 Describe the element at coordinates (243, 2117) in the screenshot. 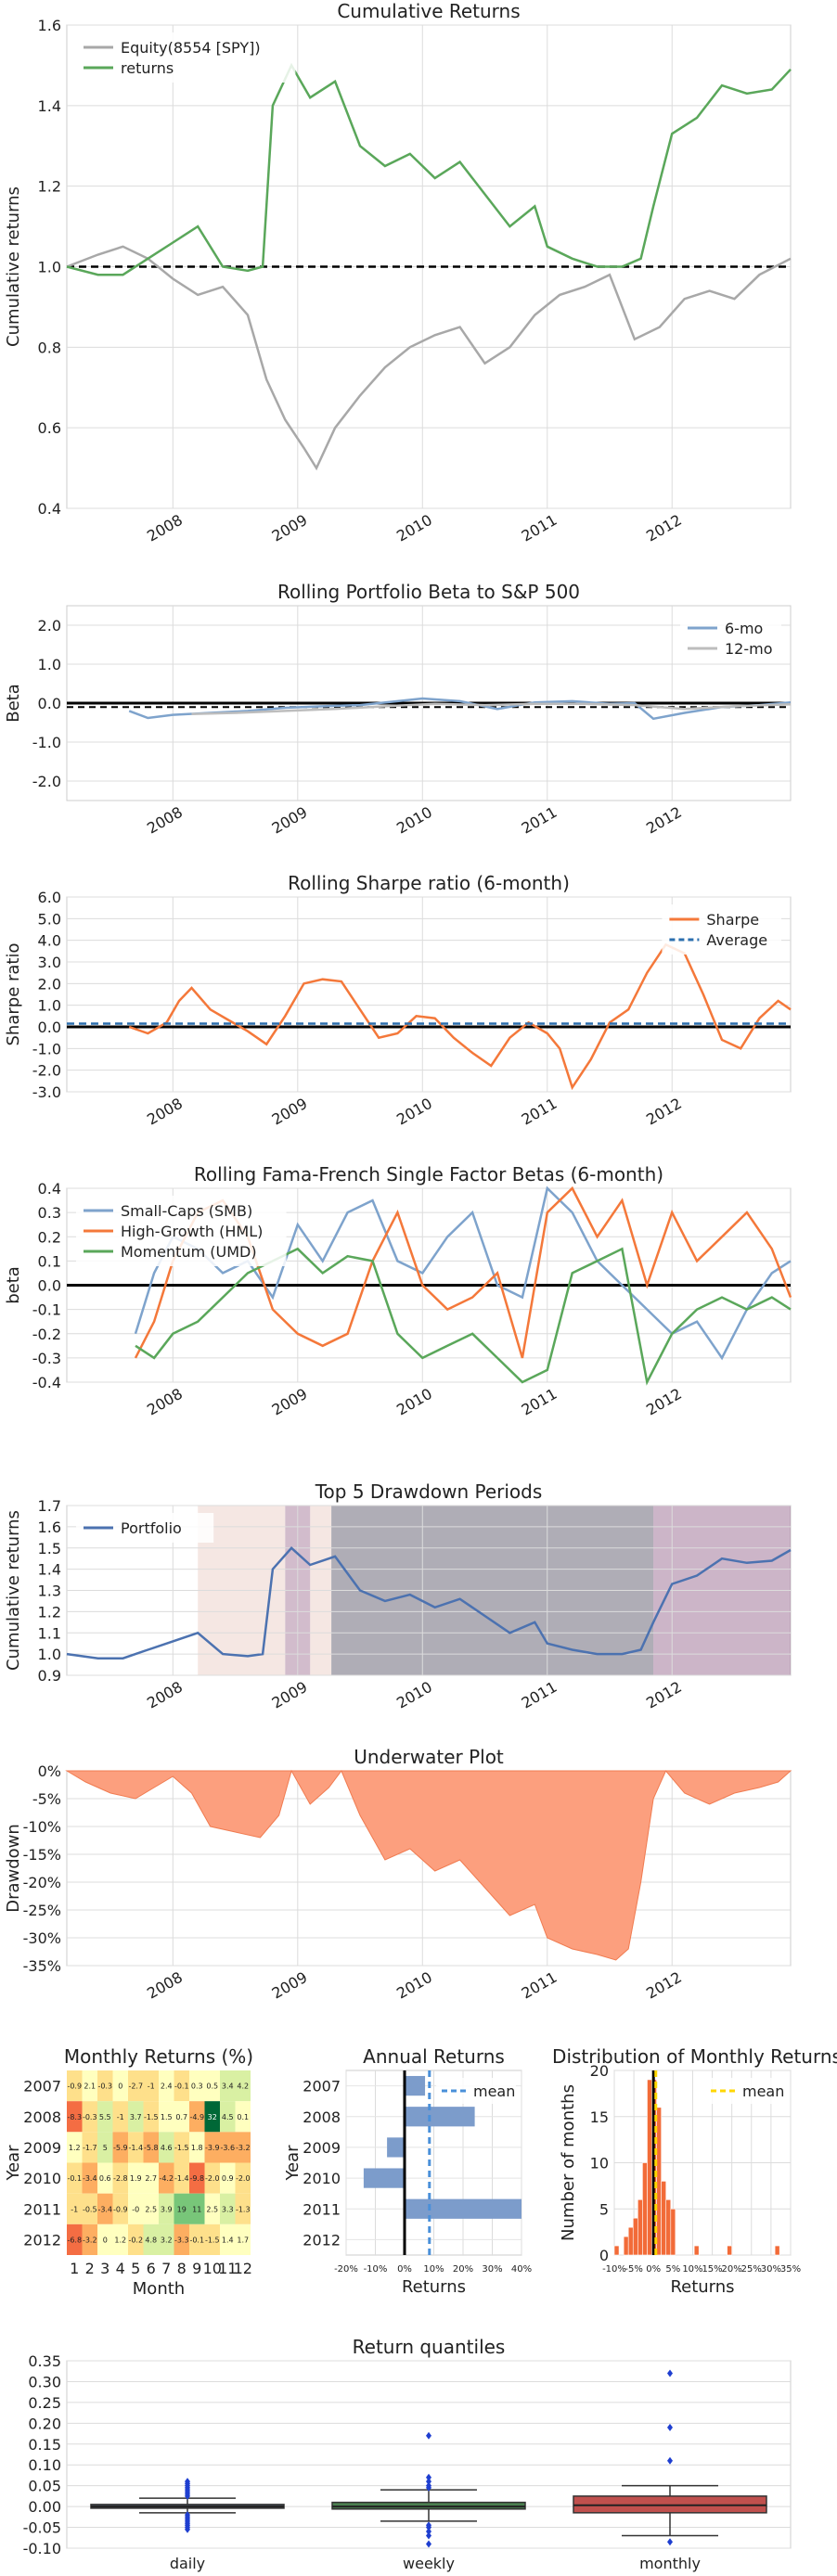

I see `heatmap-value: 0.1` at that location.